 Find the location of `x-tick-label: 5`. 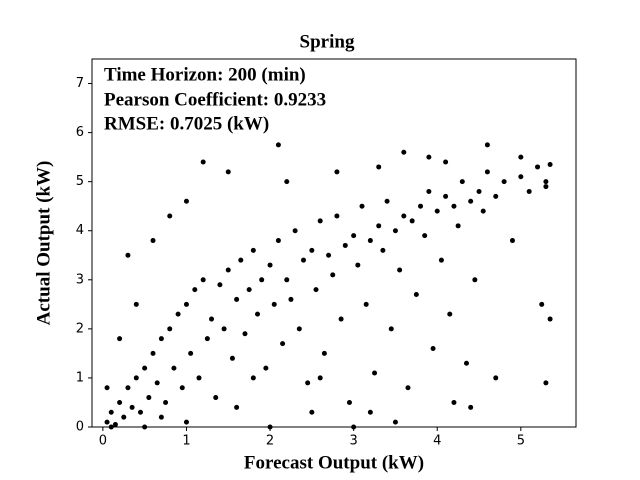

x-tick-label: 5 is located at coordinates (521, 441).